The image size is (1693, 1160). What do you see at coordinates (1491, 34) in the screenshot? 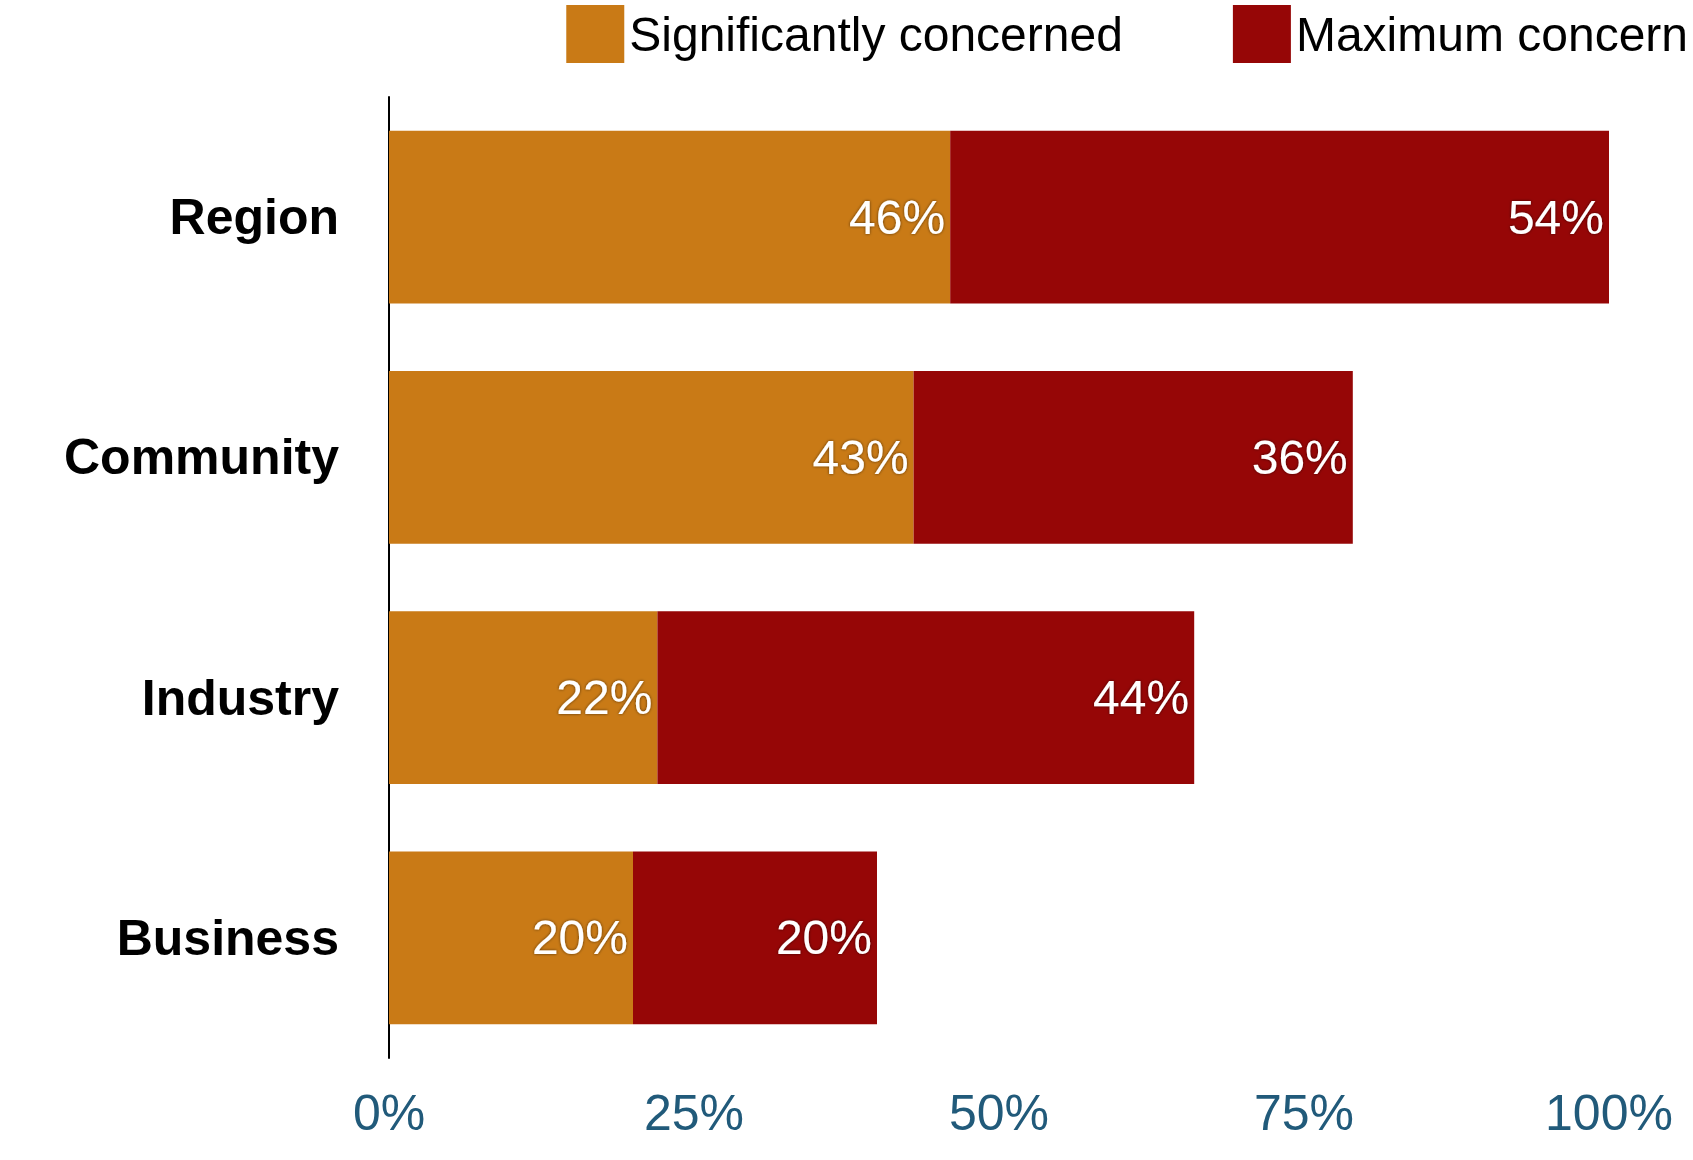
I see `legend-label: Maximum concern` at bounding box center [1491, 34].